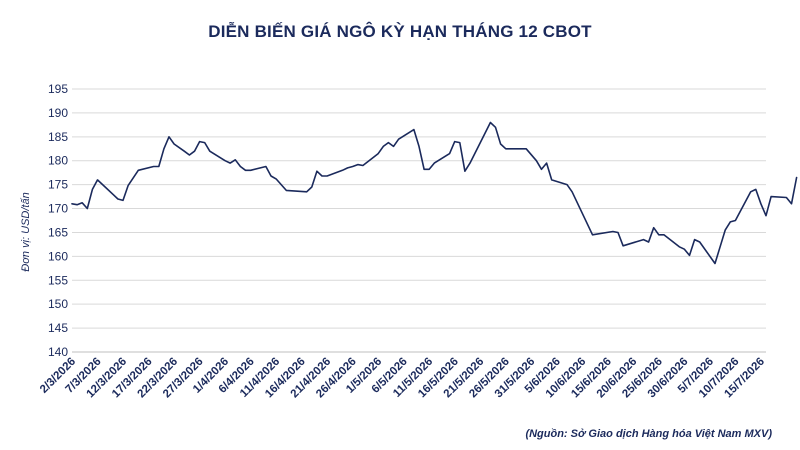  Describe the element at coordinates (58, 161) in the screenshot. I see `y-tick-label: 180` at that location.